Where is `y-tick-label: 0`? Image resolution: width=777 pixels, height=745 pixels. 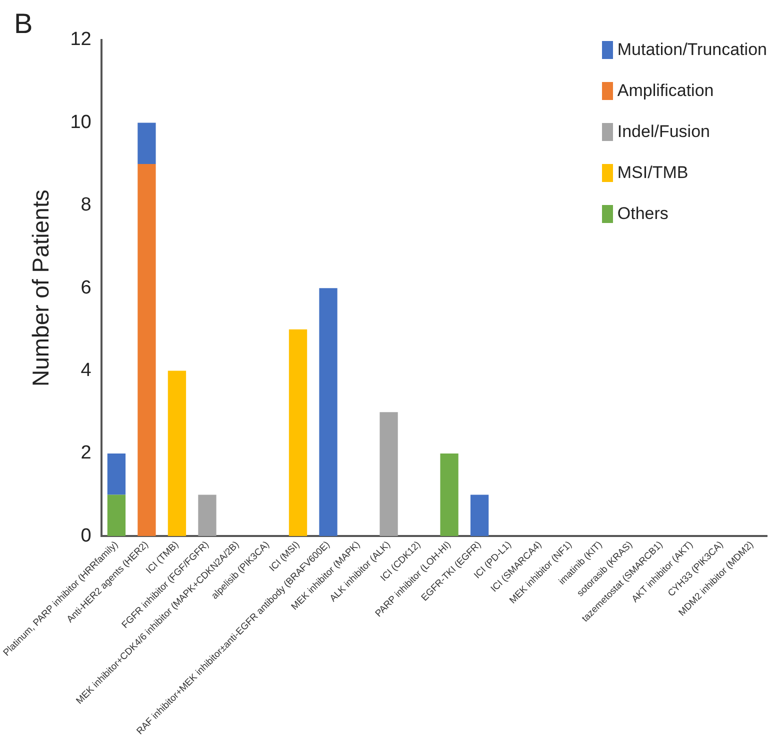
y-tick-label: 0 is located at coordinates (86, 535).